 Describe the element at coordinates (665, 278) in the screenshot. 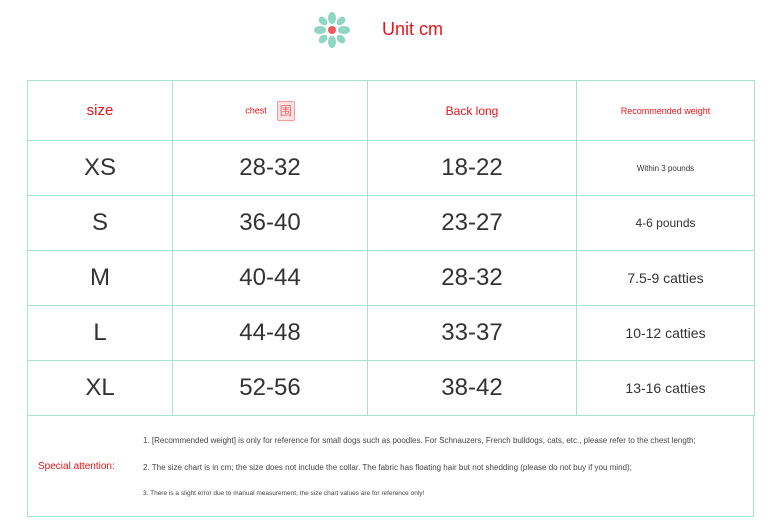

I see `weight-cell: 7.5-9 catties` at that location.